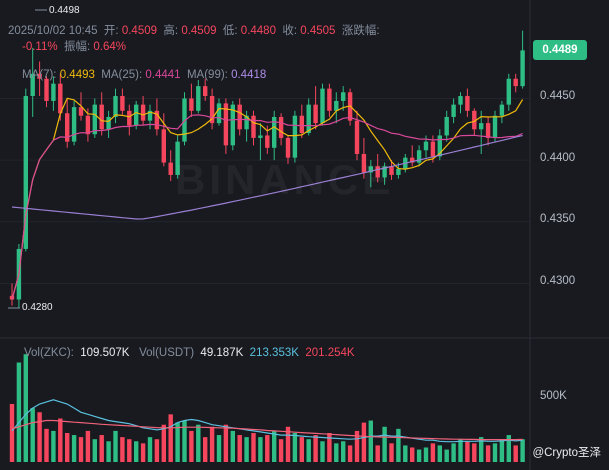 This screenshot has width=609, height=470. I want to click on change-info-row: -0.11% 振幅: 0.64%, so click(74, 47).